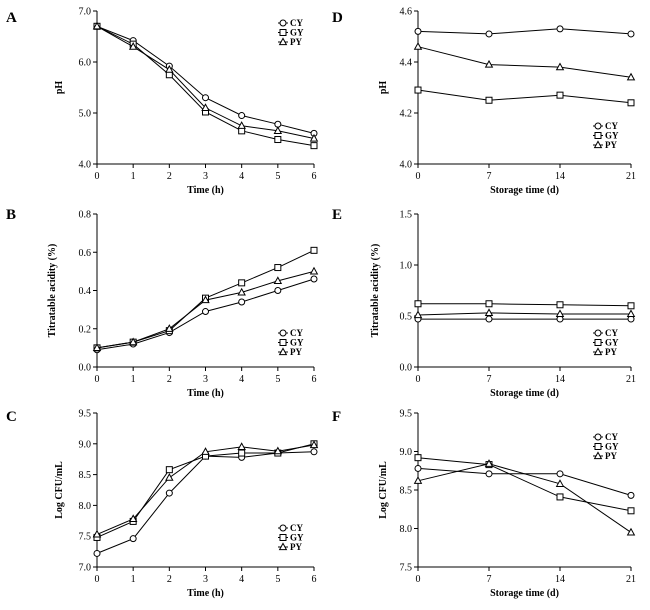 This screenshot has width=650, height=610. Describe the element at coordinates (598, 351) in the screenshot. I see `legend-marker-e-py` at that location.